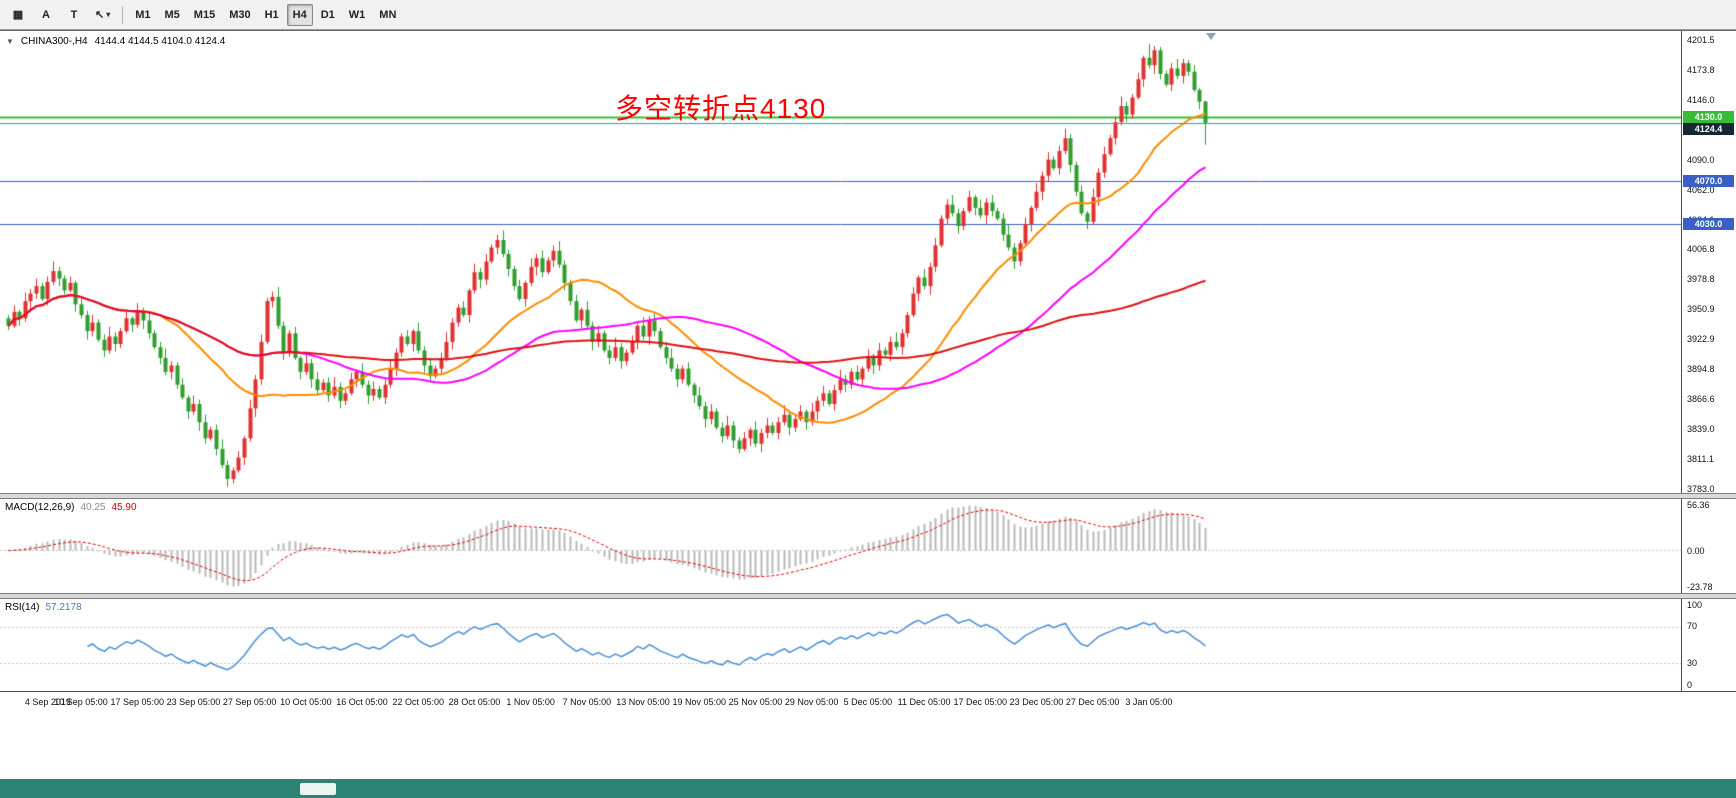  Describe the element at coordinates (1701, 399) in the screenshot. I see `price-tick-label: 3866.6` at that location.